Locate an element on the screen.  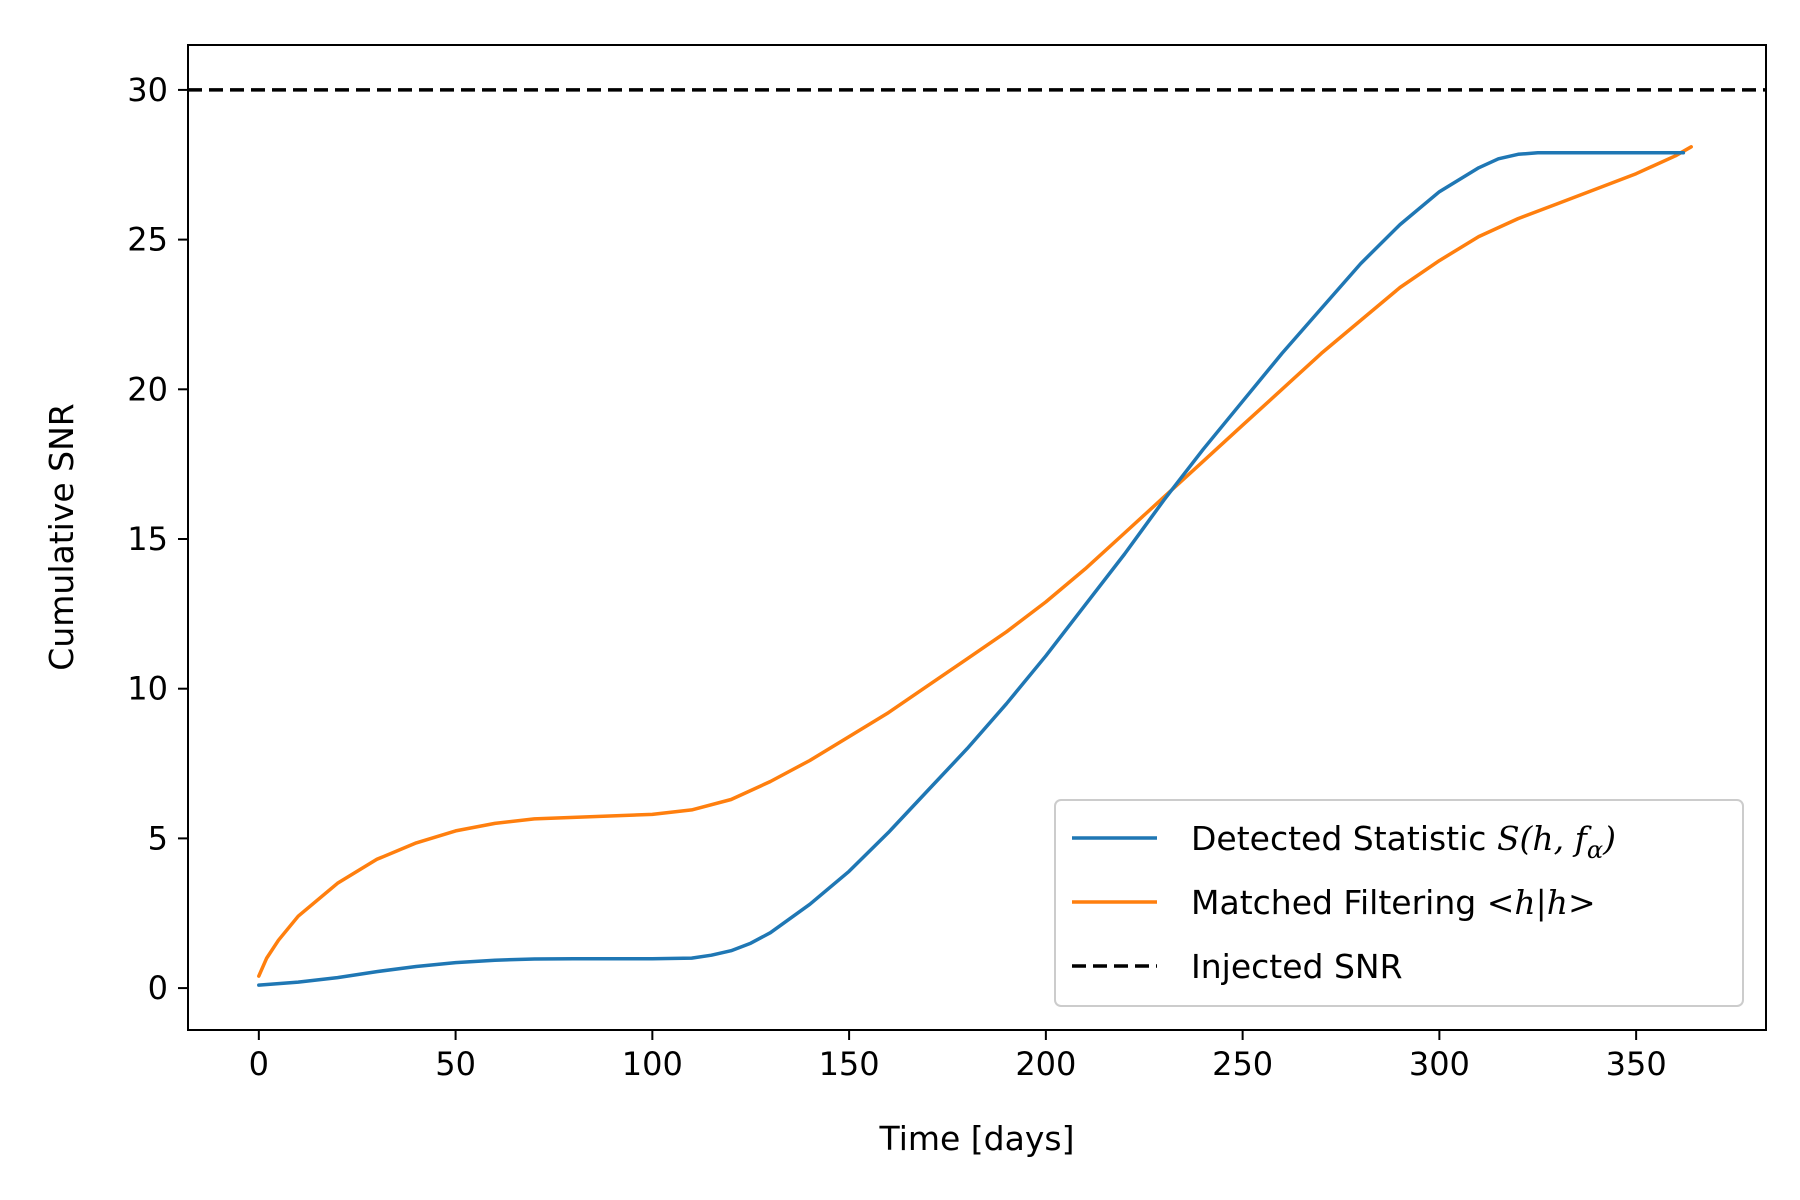
y-tick-label: 15 is located at coordinates (147, 539).